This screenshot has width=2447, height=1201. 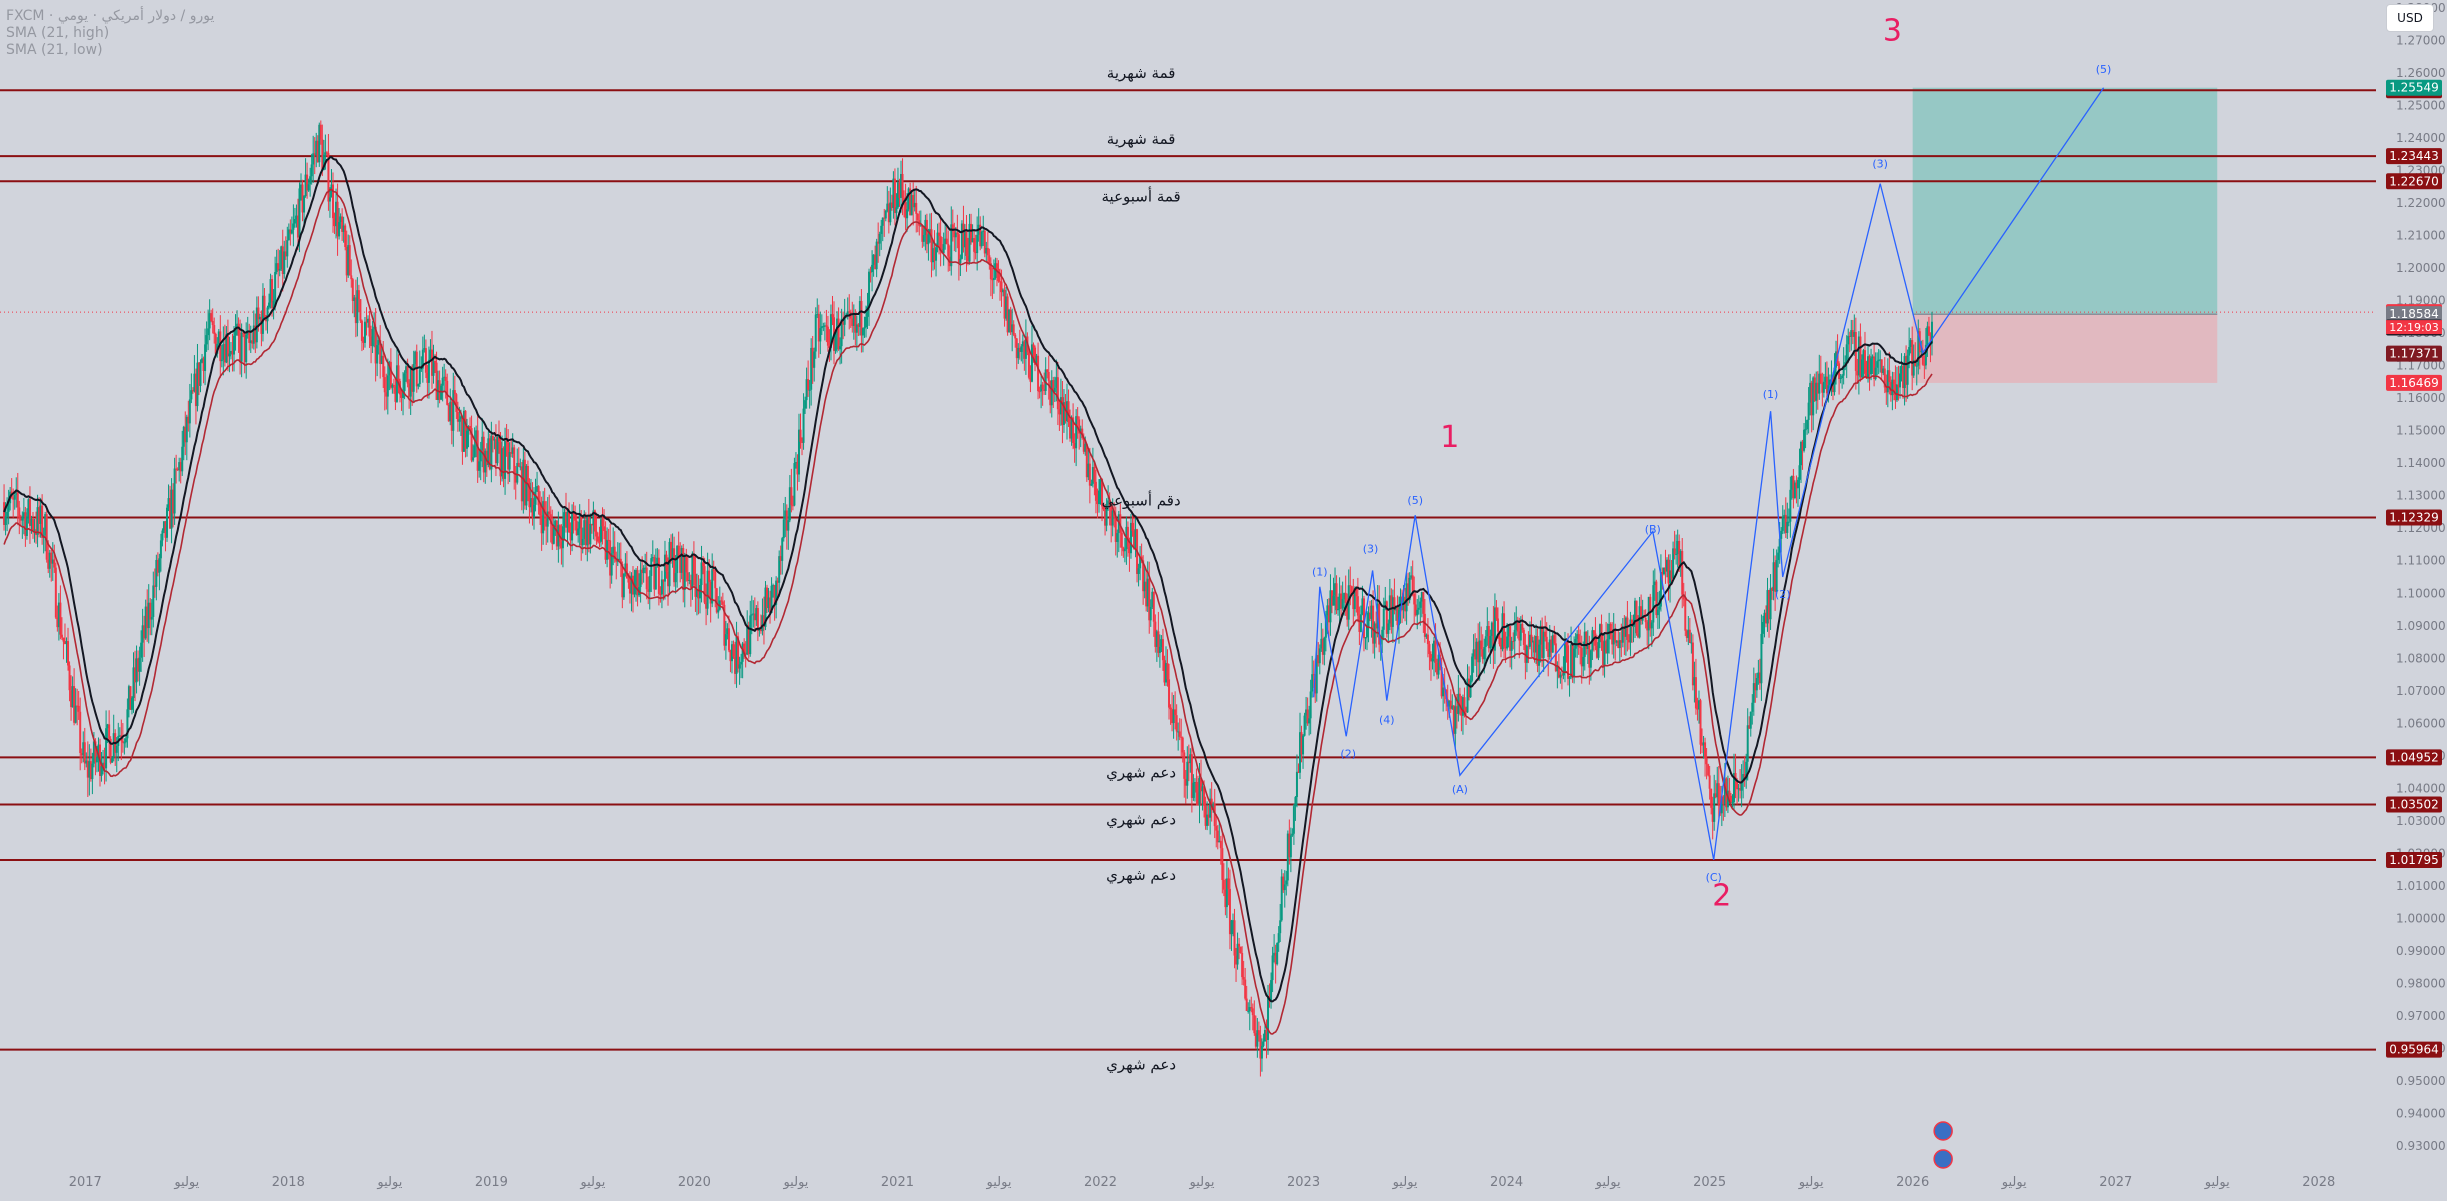 What do you see at coordinates (2410, 18) in the screenshot?
I see `currency-button: USD` at bounding box center [2410, 18].